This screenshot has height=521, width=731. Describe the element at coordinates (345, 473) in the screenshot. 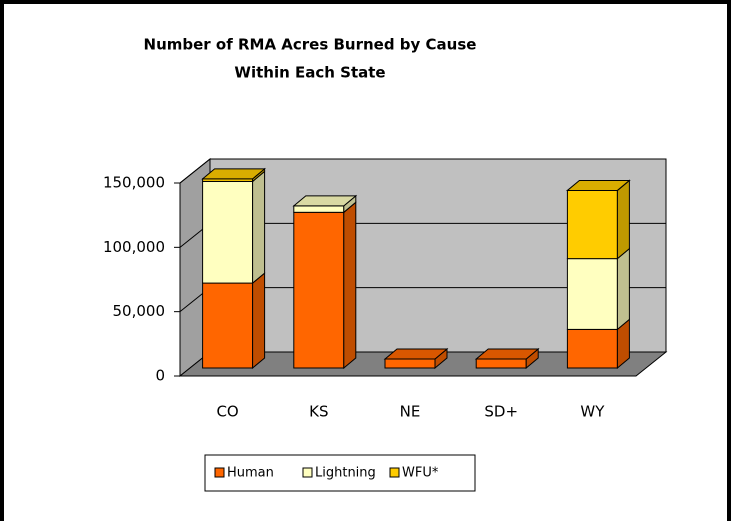

I see `legend-label: Lightning` at that location.